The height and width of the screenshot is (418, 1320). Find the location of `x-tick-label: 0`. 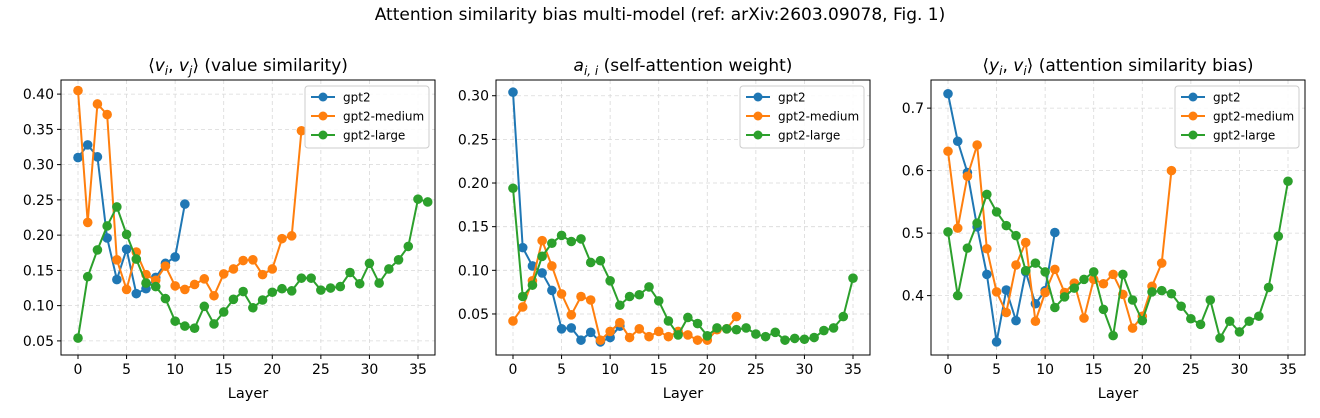

x-tick-label: 0 is located at coordinates (513, 370).